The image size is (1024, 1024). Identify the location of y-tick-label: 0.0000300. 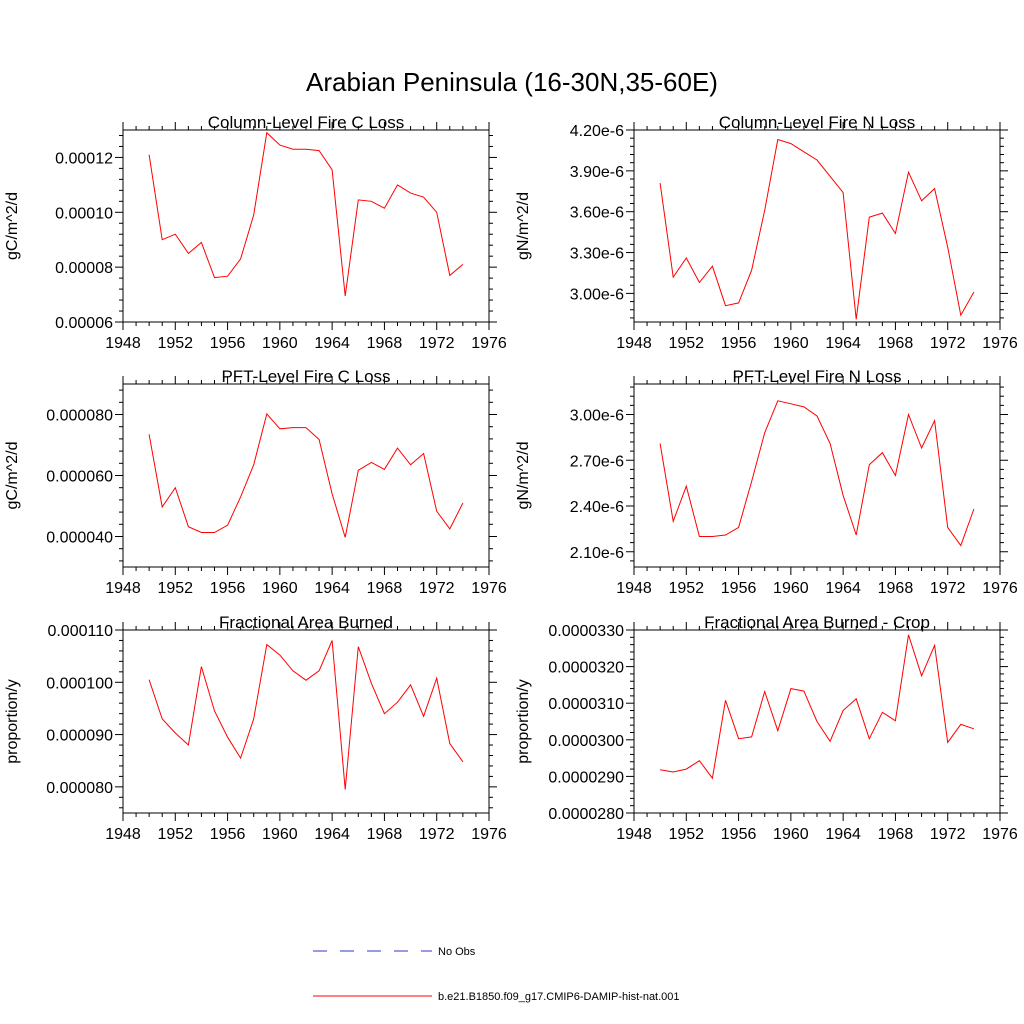
(586, 741).